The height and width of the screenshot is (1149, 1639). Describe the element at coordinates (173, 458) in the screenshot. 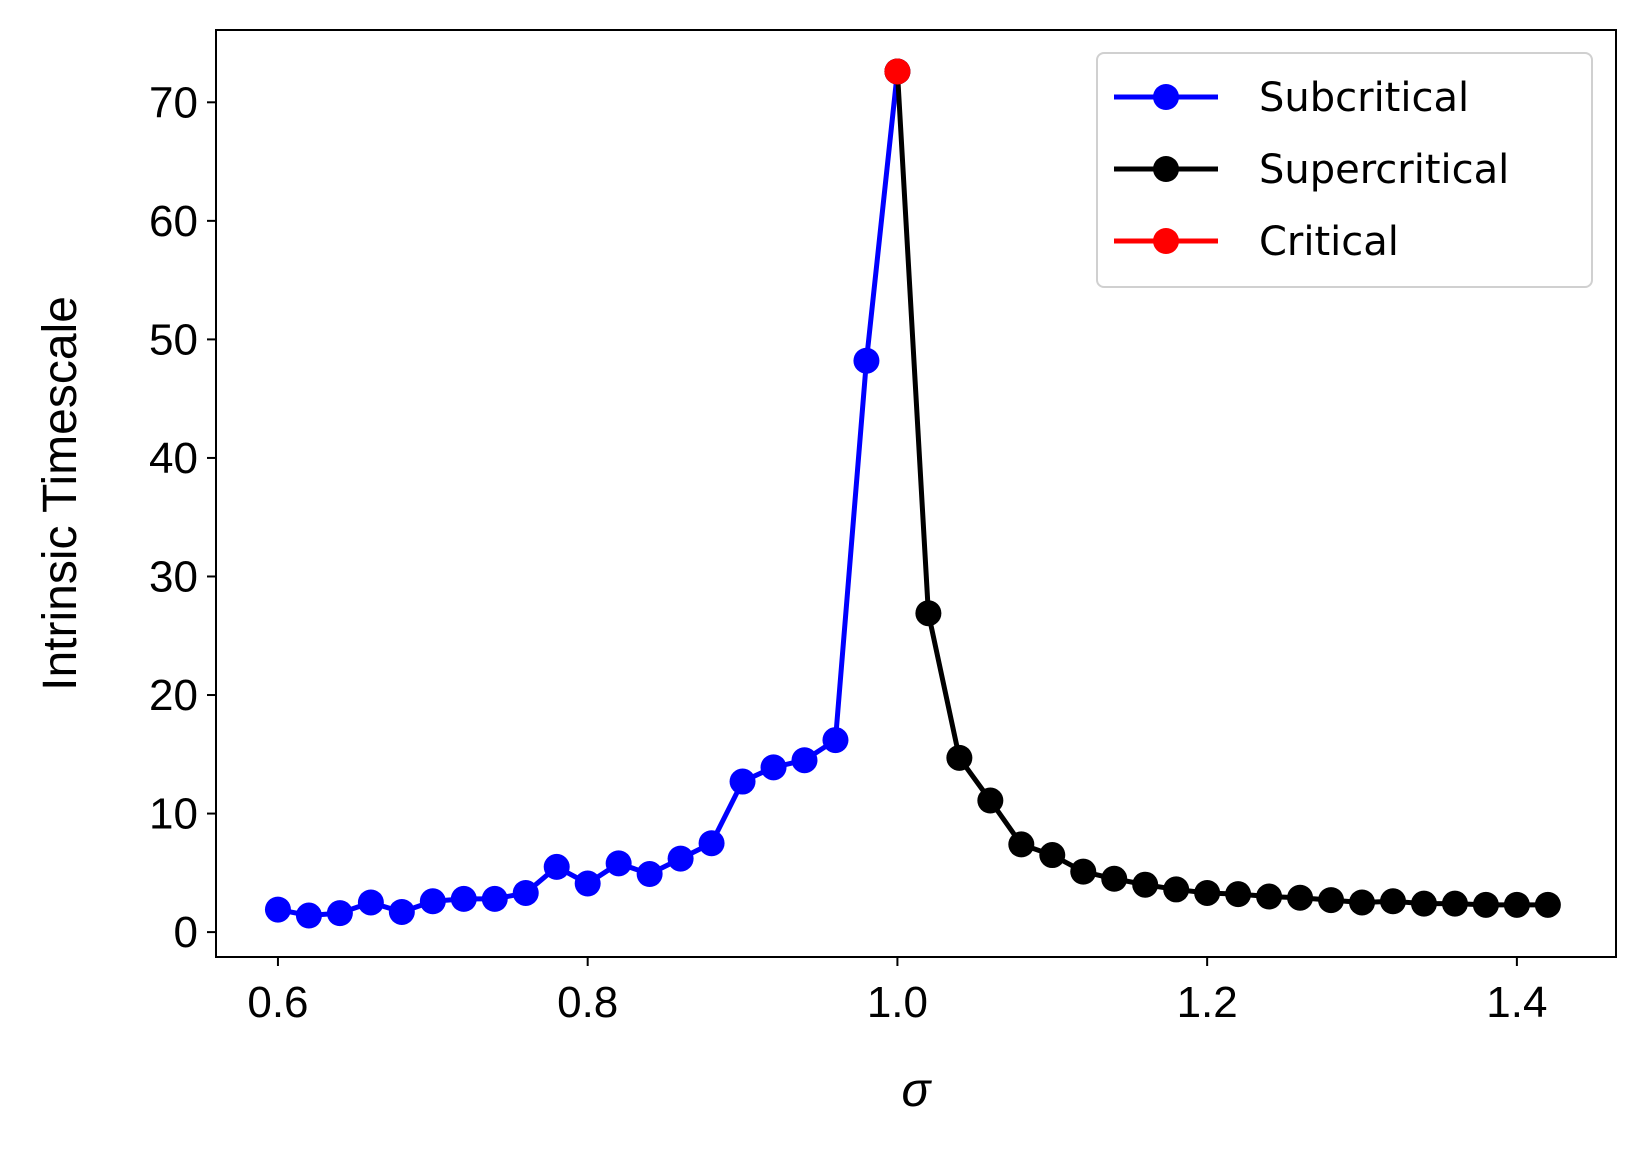

I see `y-tick-label: 40` at that location.